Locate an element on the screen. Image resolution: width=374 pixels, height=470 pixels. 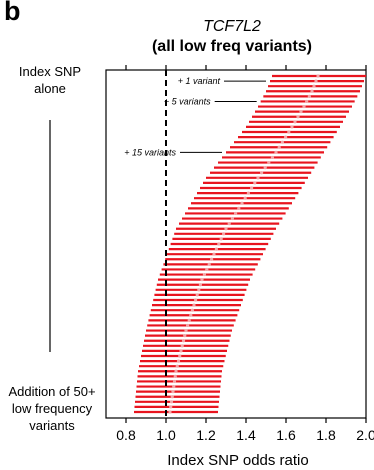
y-bottom-label: Addition of 50+ low frequency variants is located at coordinates (52, 408).